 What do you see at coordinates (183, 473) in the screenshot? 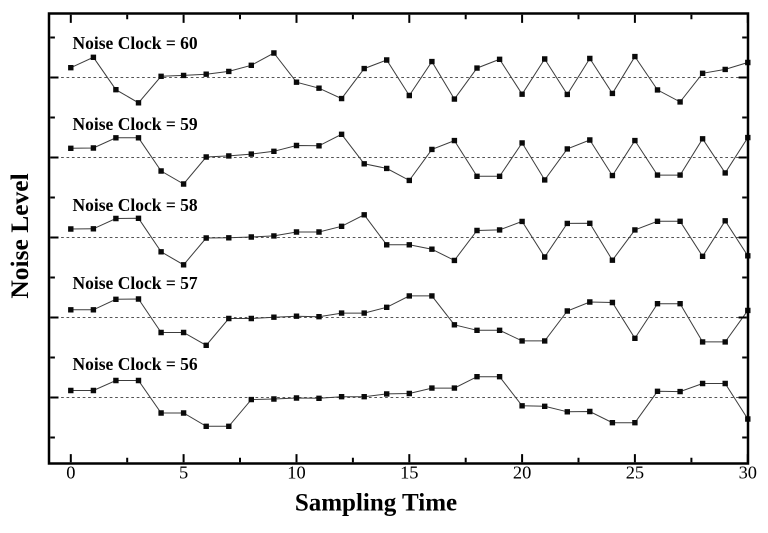
I see `svg-text: 5` at bounding box center [183, 473].